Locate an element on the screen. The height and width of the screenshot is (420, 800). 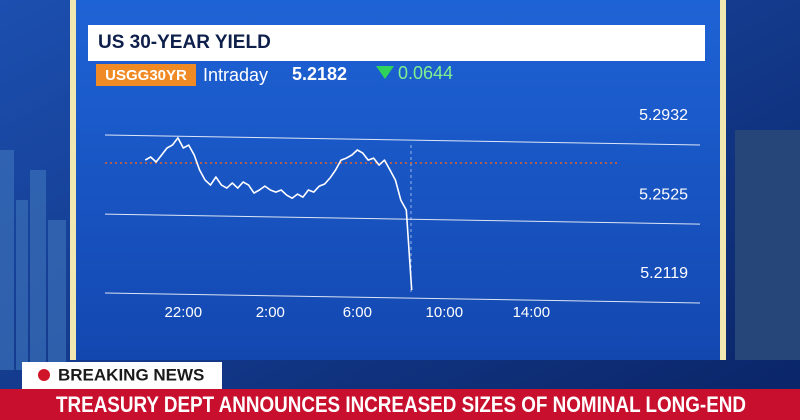
x-tick-label: 10:00 is located at coordinates (445, 312).